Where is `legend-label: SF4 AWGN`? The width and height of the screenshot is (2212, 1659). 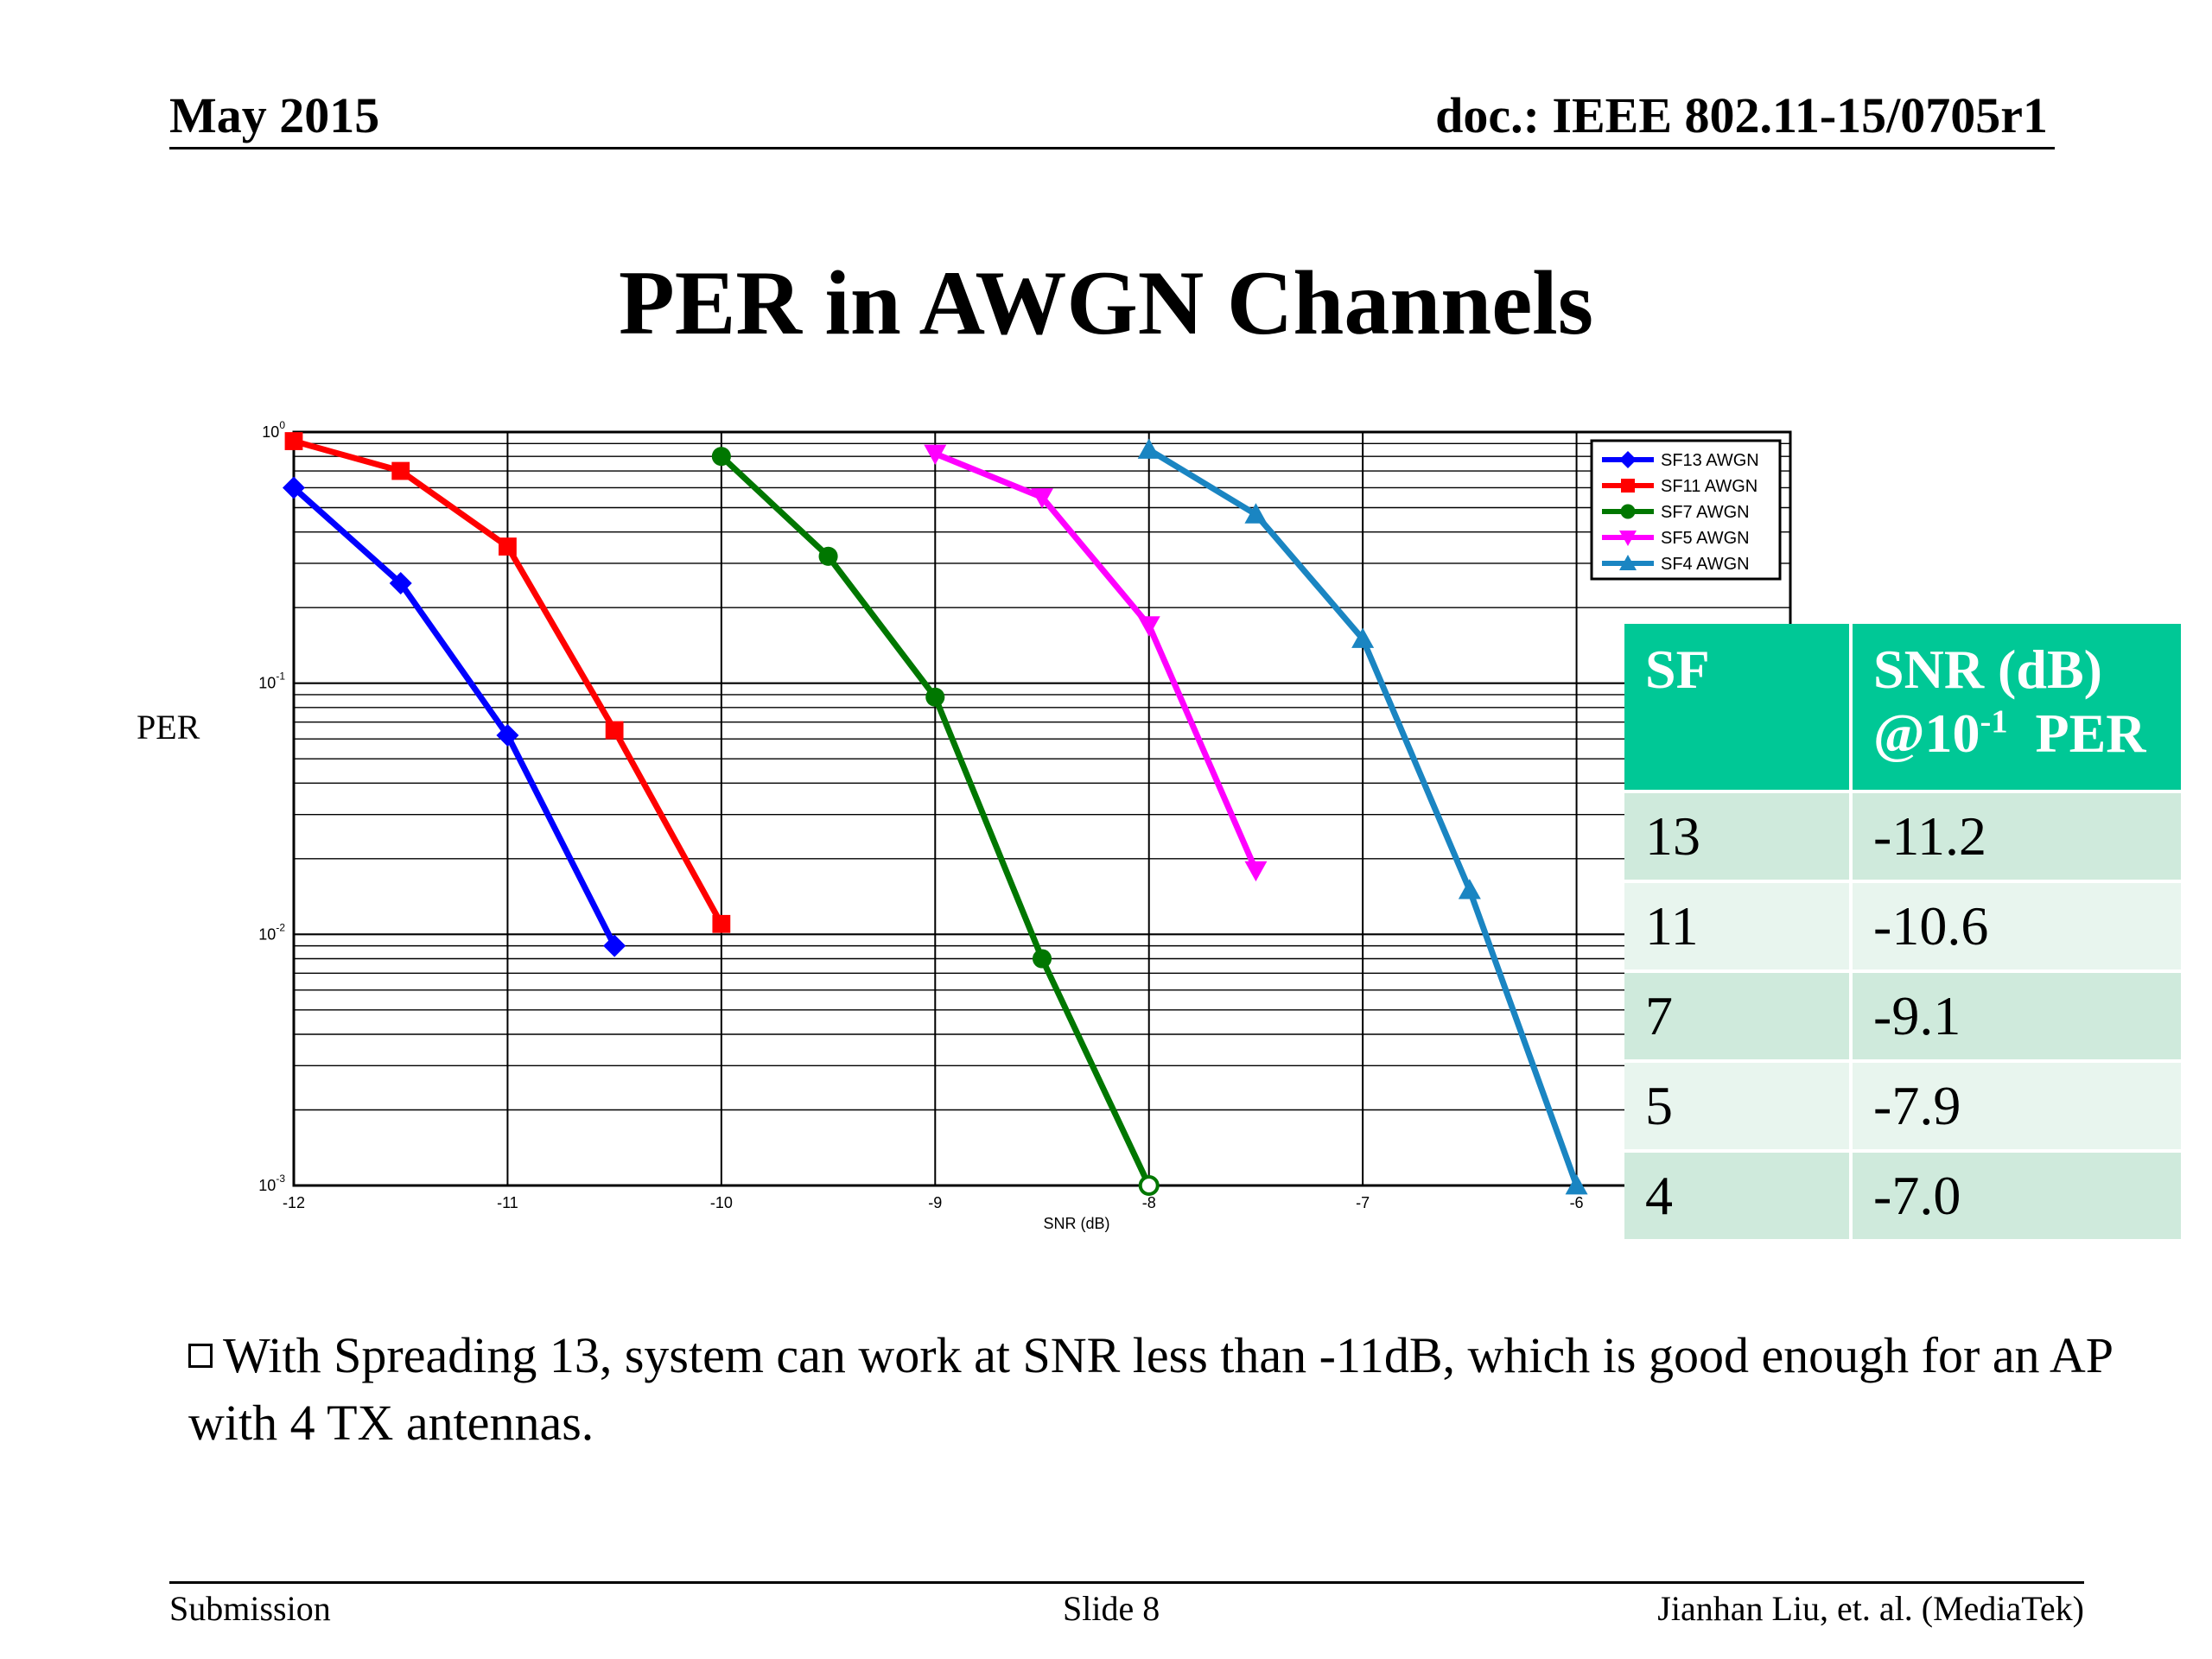 legend-label: SF4 AWGN is located at coordinates (1705, 564).